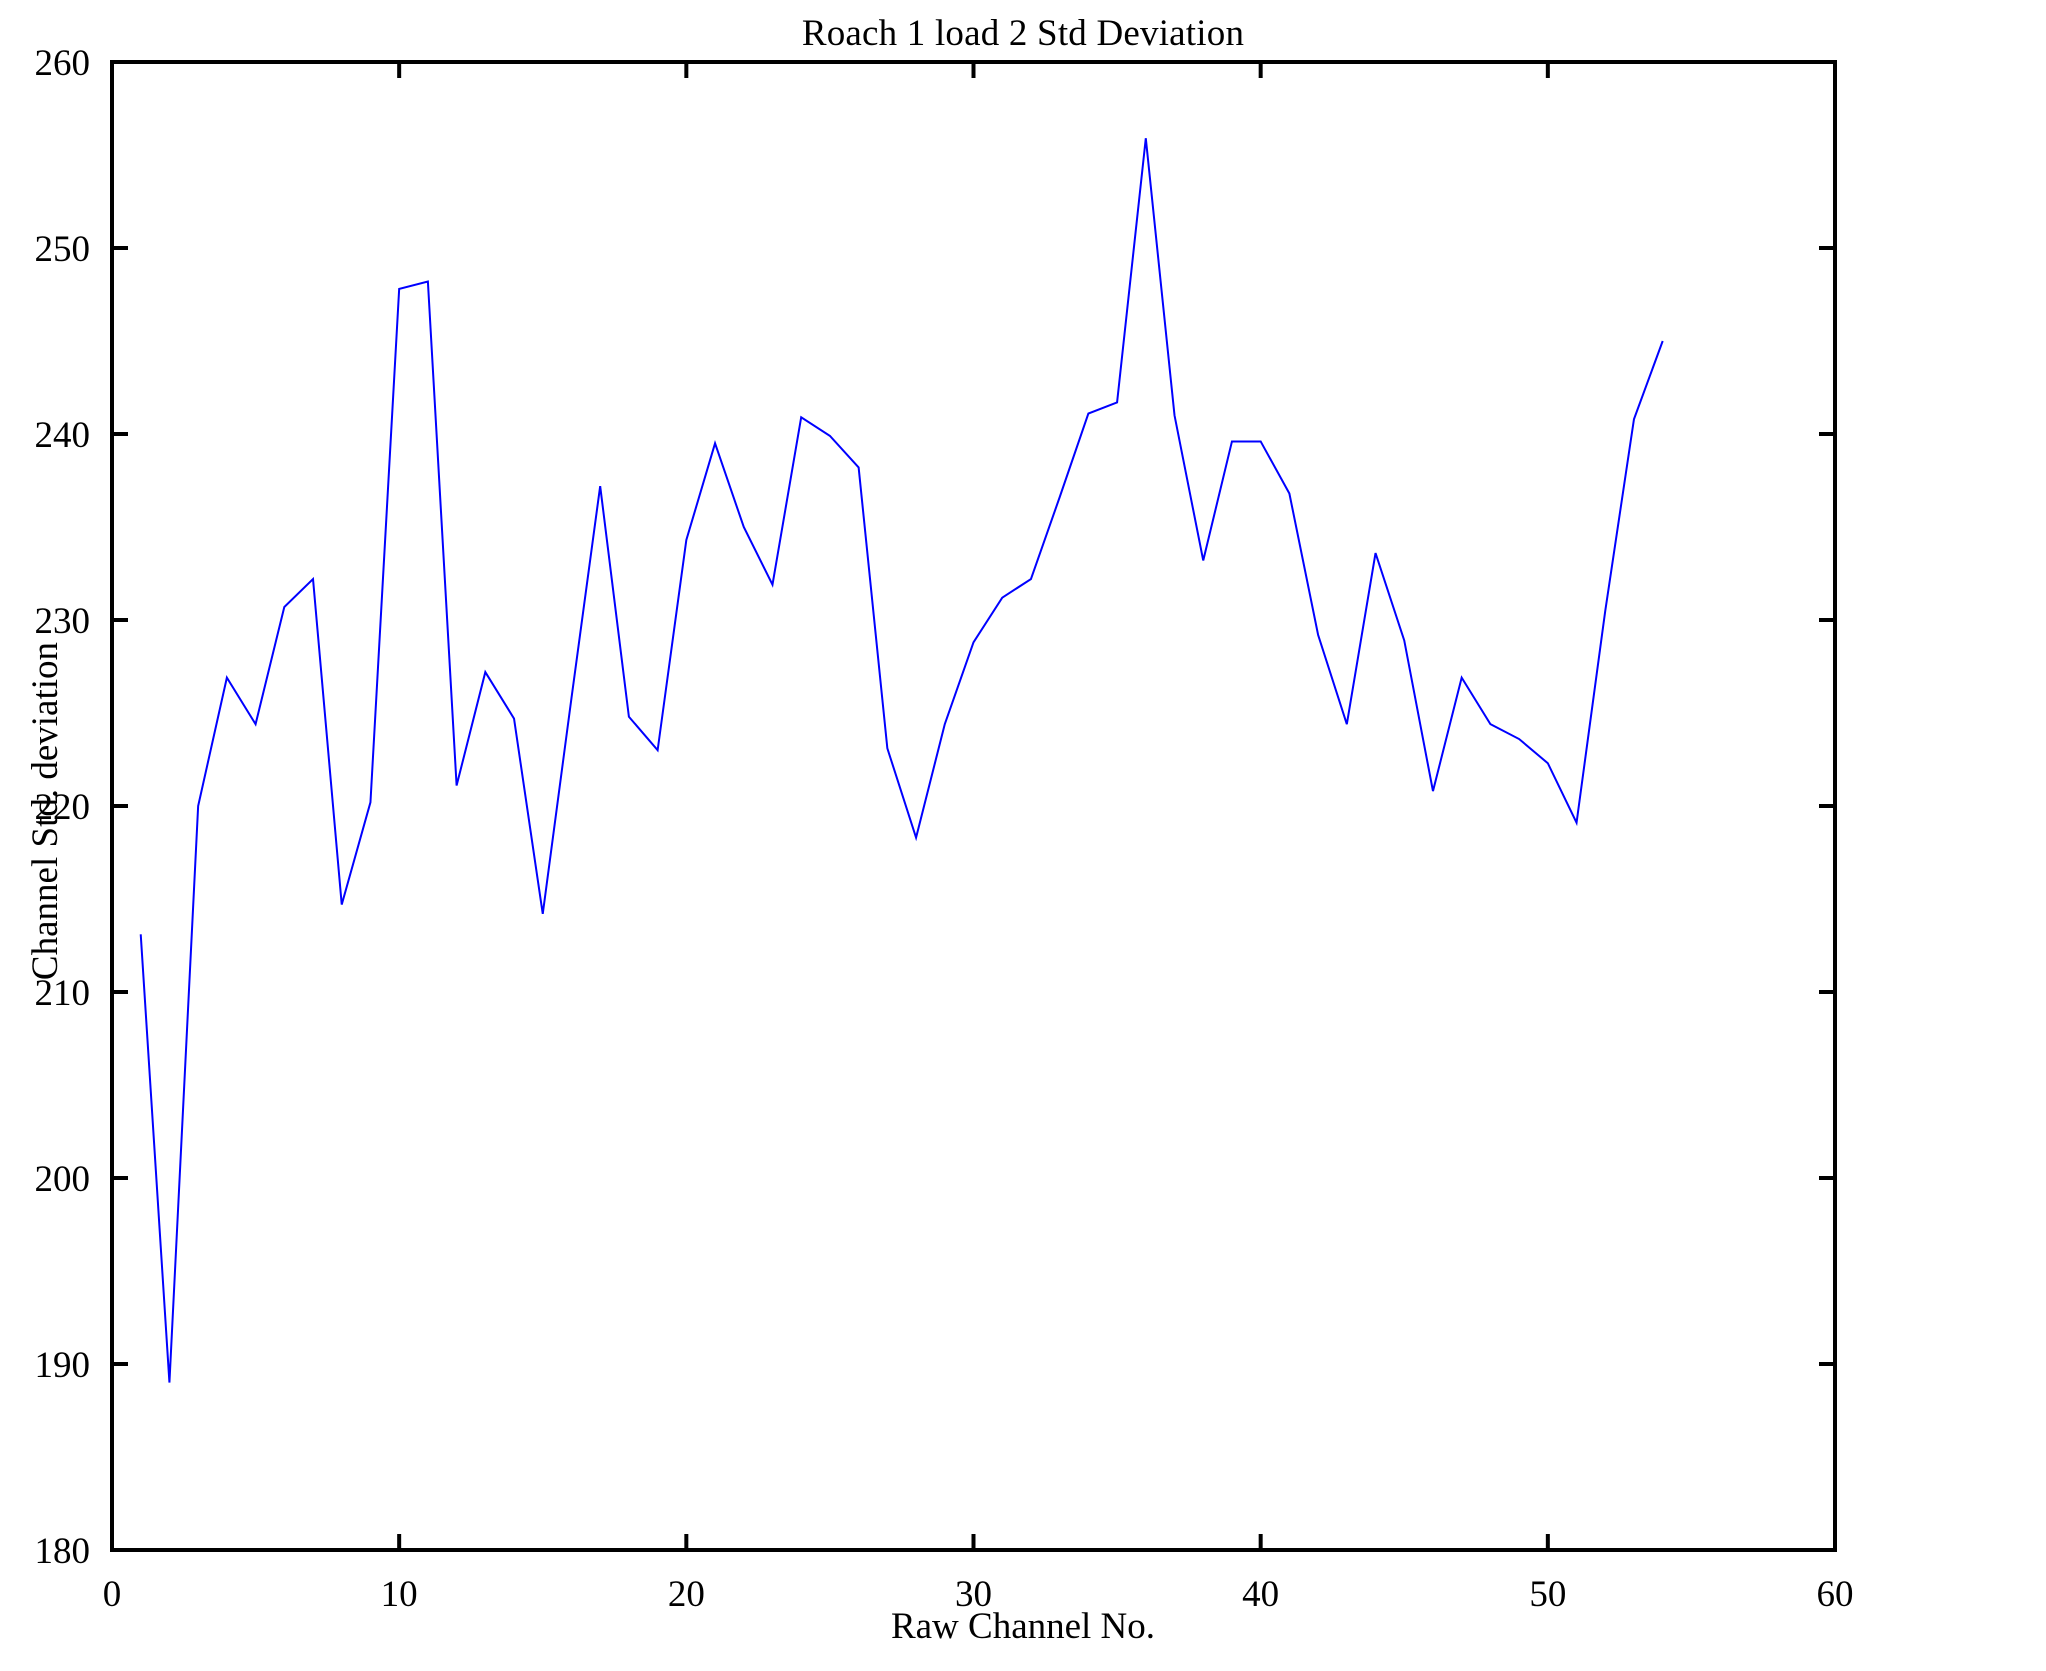 This screenshot has height=1671, width=2046. What do you see at coordinates (63, 435) in the screenshot?
I see `y-tick-label: 240` at bounding box center [63, 435].